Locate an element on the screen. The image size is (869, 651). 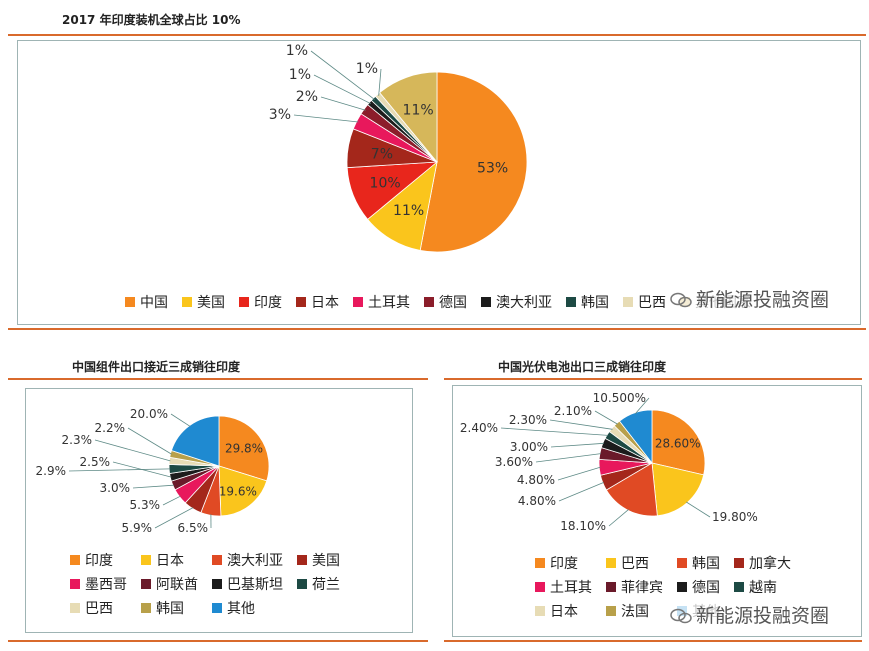
legend-label: 巴基斯坦 is located at coordinates (255, 585).